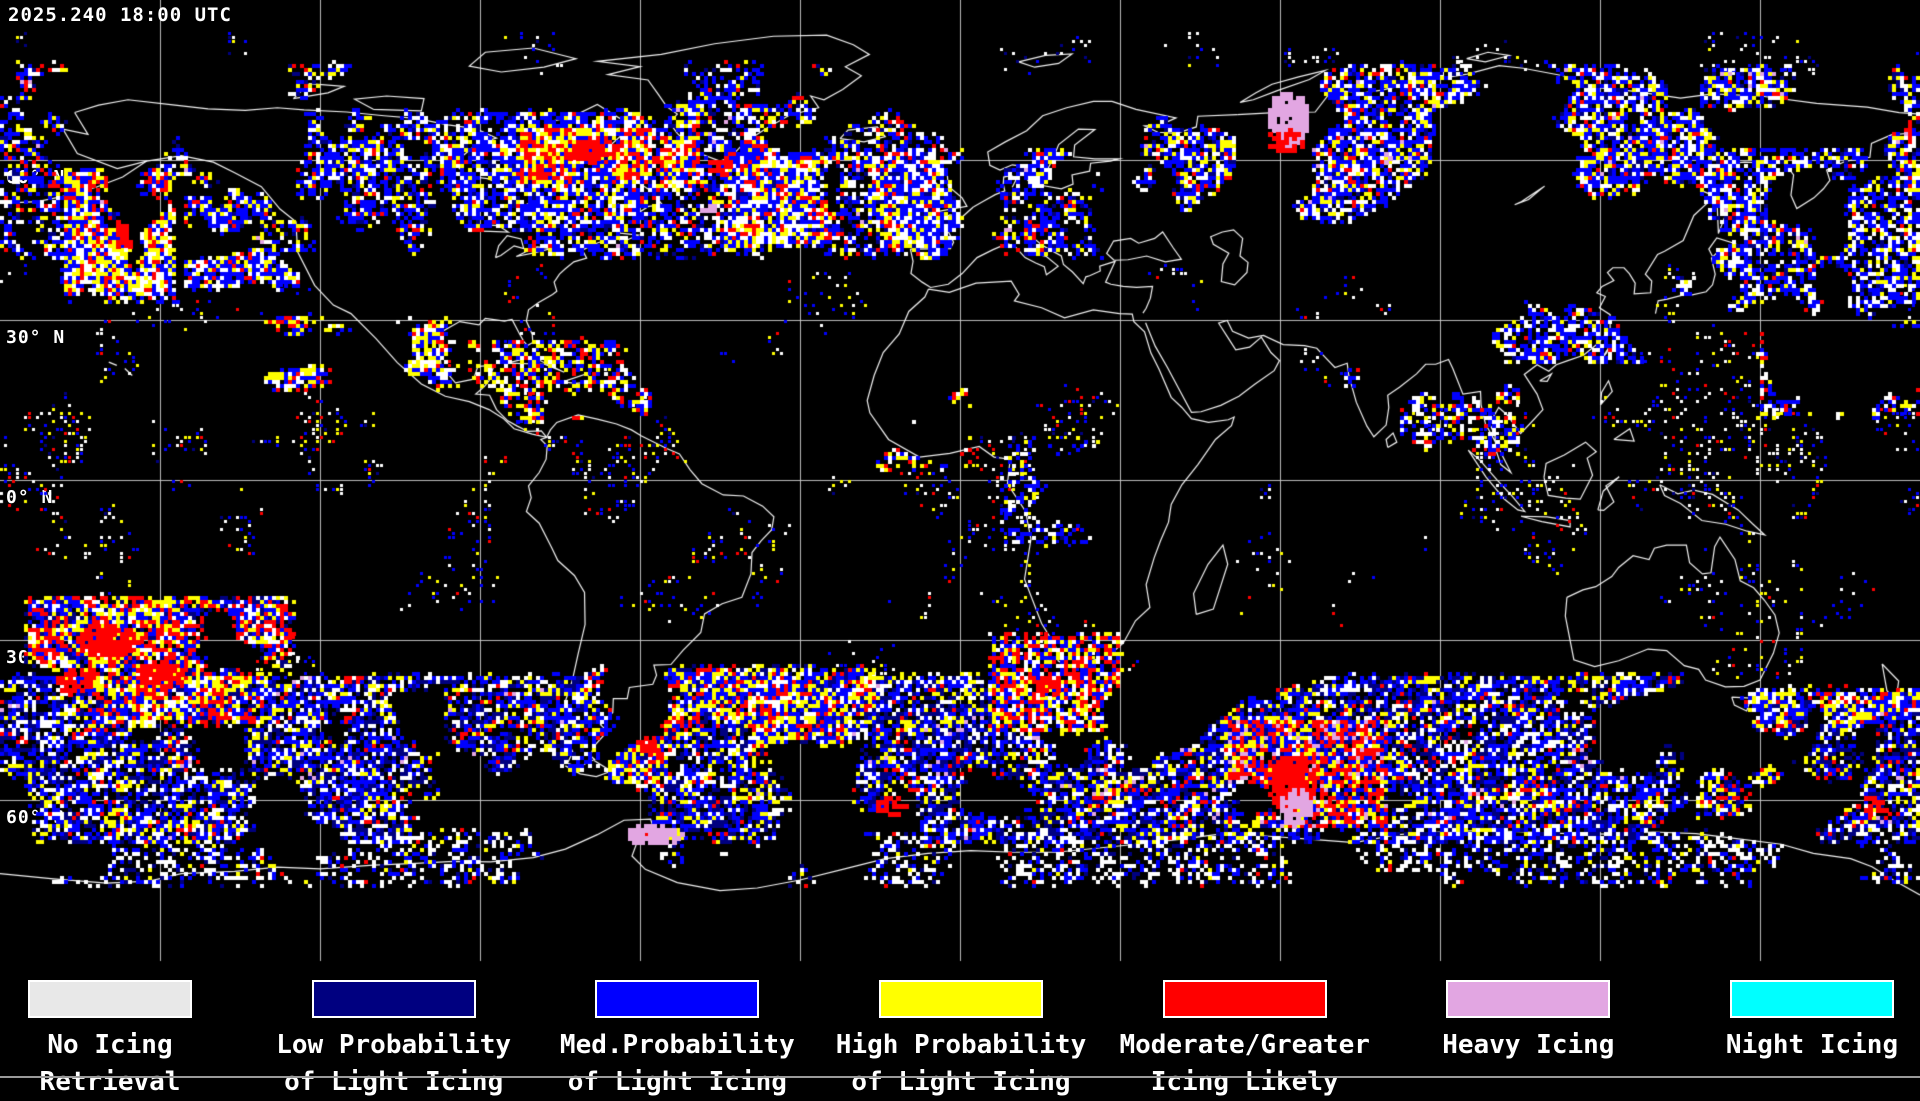 This screenshot has width=1920, height=1101. What do you see at coordinates (120, 15) in the screenshot?
I see `timestamp-label: 2025.240 18:00 UTC` at bounding box center [120, 15].